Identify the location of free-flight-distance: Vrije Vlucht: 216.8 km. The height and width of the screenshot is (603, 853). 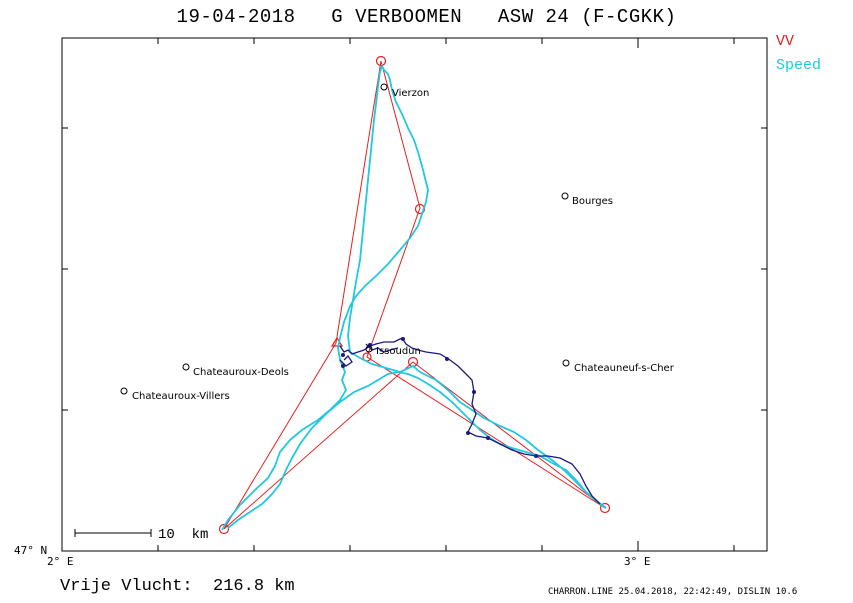
(177, 586).